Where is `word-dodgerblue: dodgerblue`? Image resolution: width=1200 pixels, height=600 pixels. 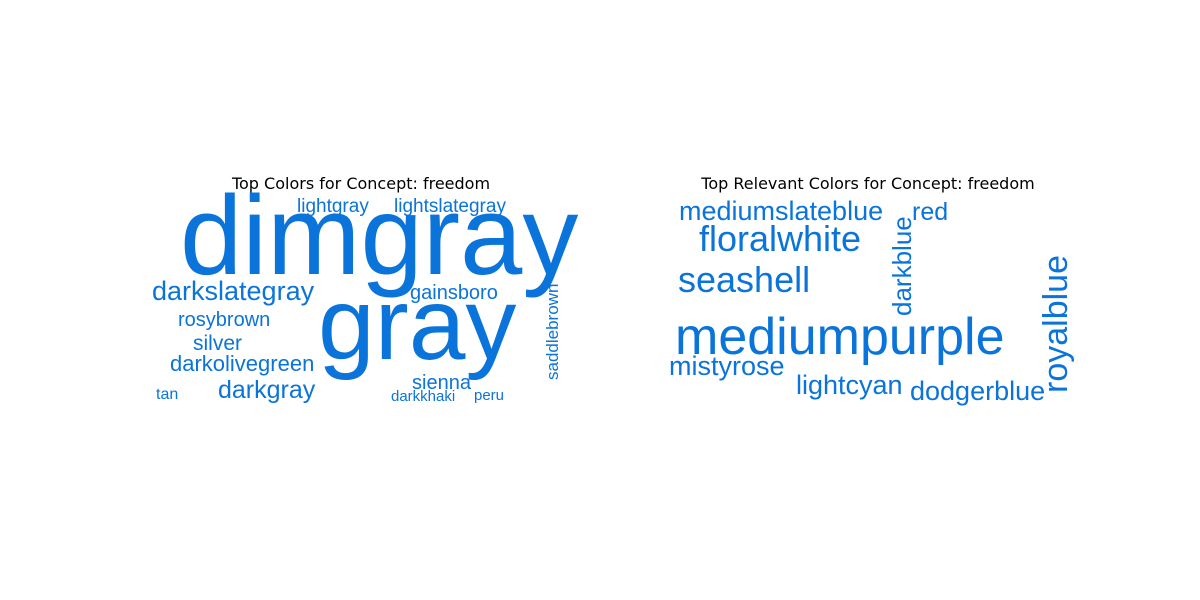 word-dodgerblue: dodgerblue is located at coordinates (977, 391).